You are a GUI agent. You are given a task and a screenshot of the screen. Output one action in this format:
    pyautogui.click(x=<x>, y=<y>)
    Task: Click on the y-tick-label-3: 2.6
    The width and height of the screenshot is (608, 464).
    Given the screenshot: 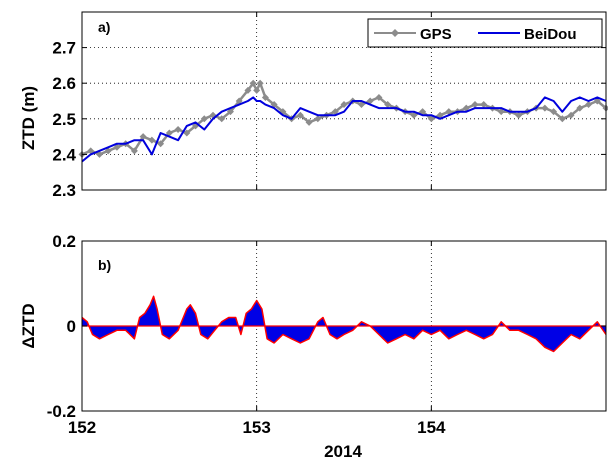 What is the action you would take?
    pyautogui.click(x=64, y=83)
    